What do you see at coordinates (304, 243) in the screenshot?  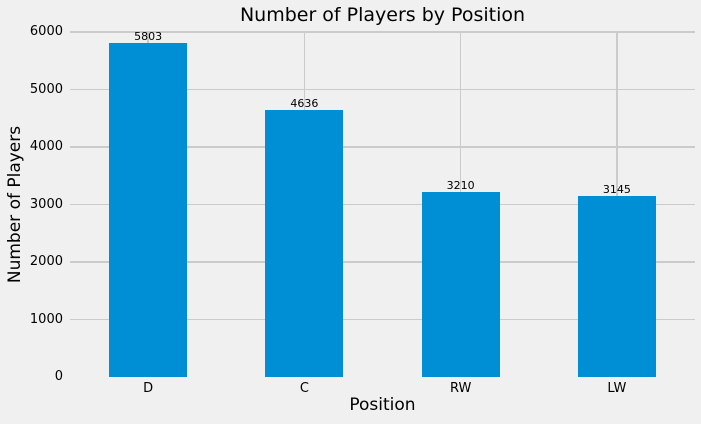 I see `bar-c` at bounding box center [304, 243].